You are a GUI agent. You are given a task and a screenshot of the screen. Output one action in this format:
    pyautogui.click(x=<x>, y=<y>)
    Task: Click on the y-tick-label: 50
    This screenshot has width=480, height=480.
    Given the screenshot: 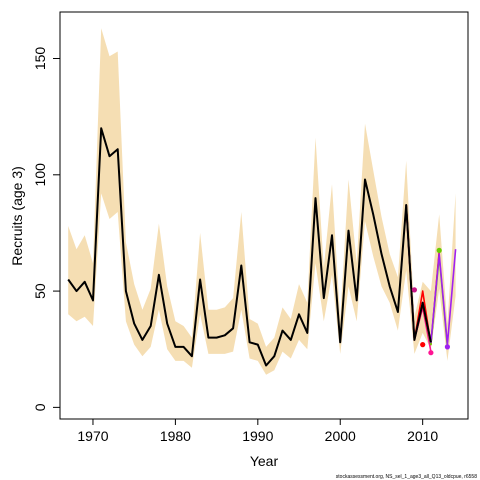 What is the action you would take?
    pyautogui.click(x=40, y=291)
    